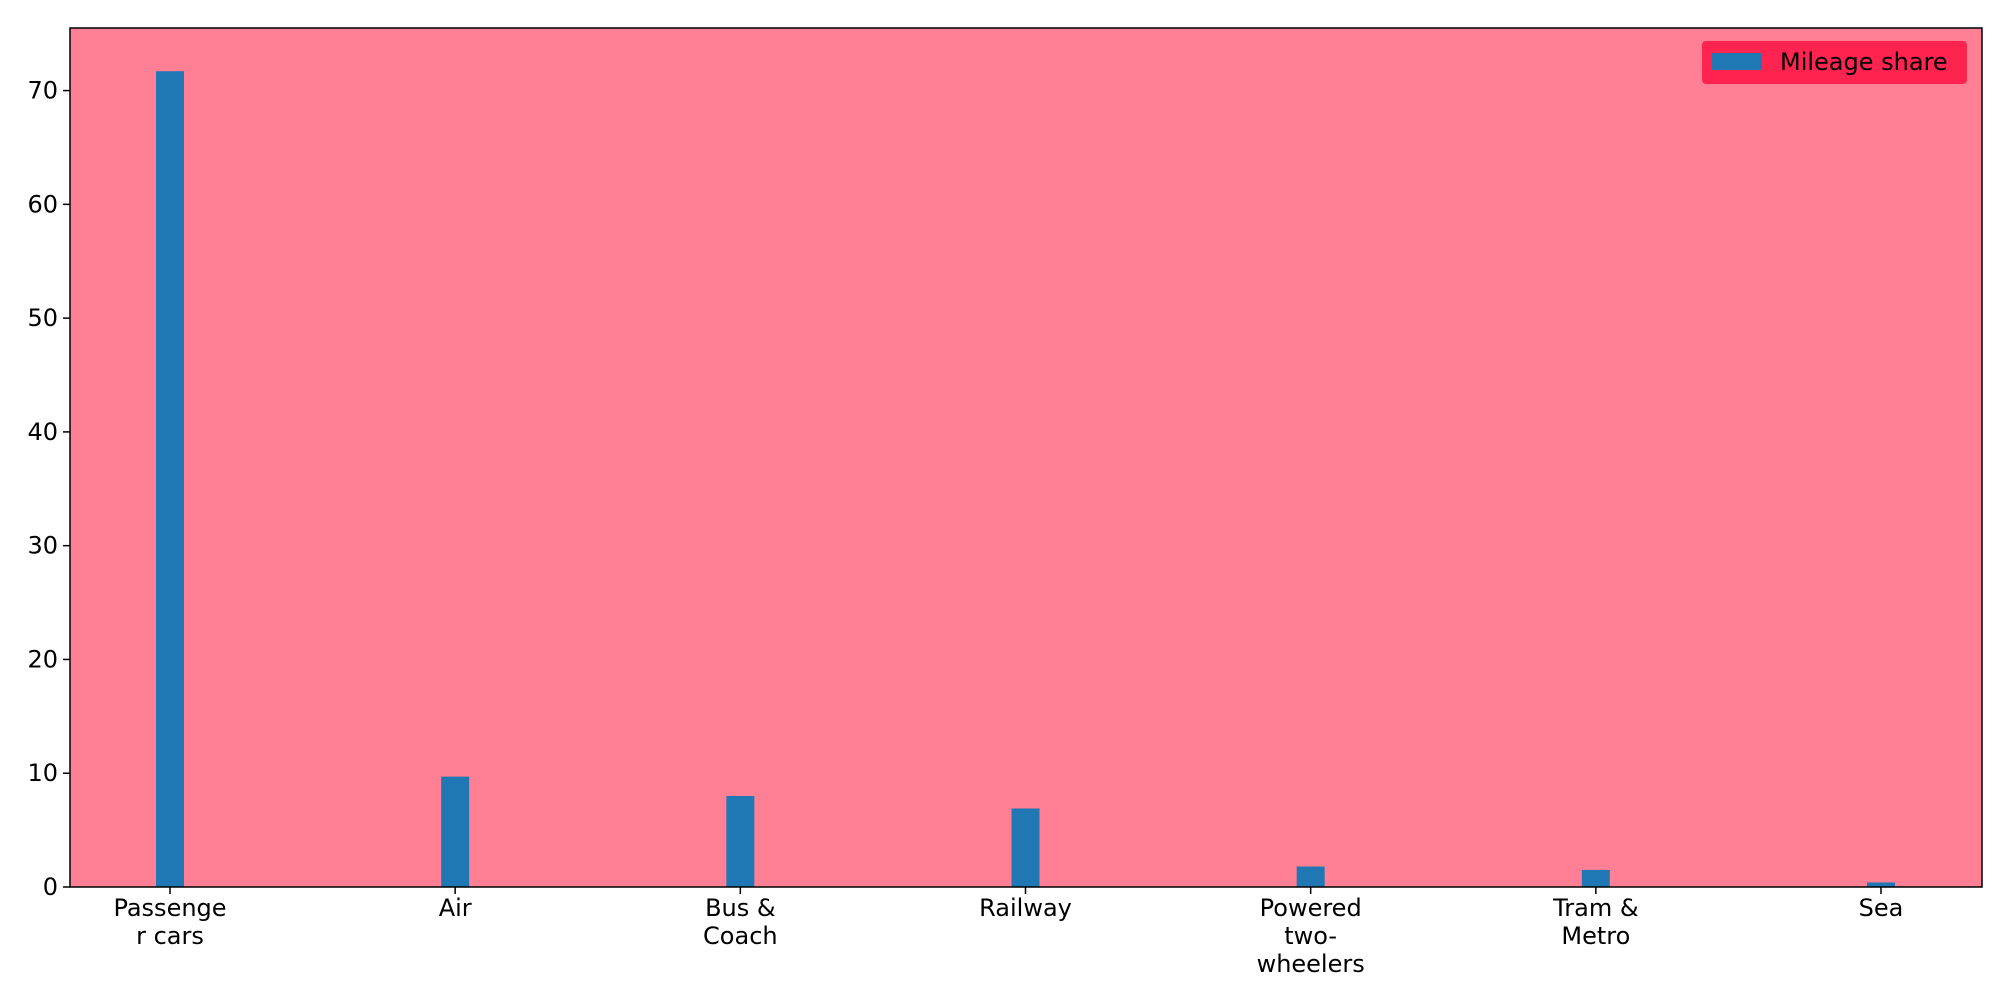 The height and width of the screenshot is (1000, 2000). I want to click on y-tick-label-0: 0, so click(50, 887).